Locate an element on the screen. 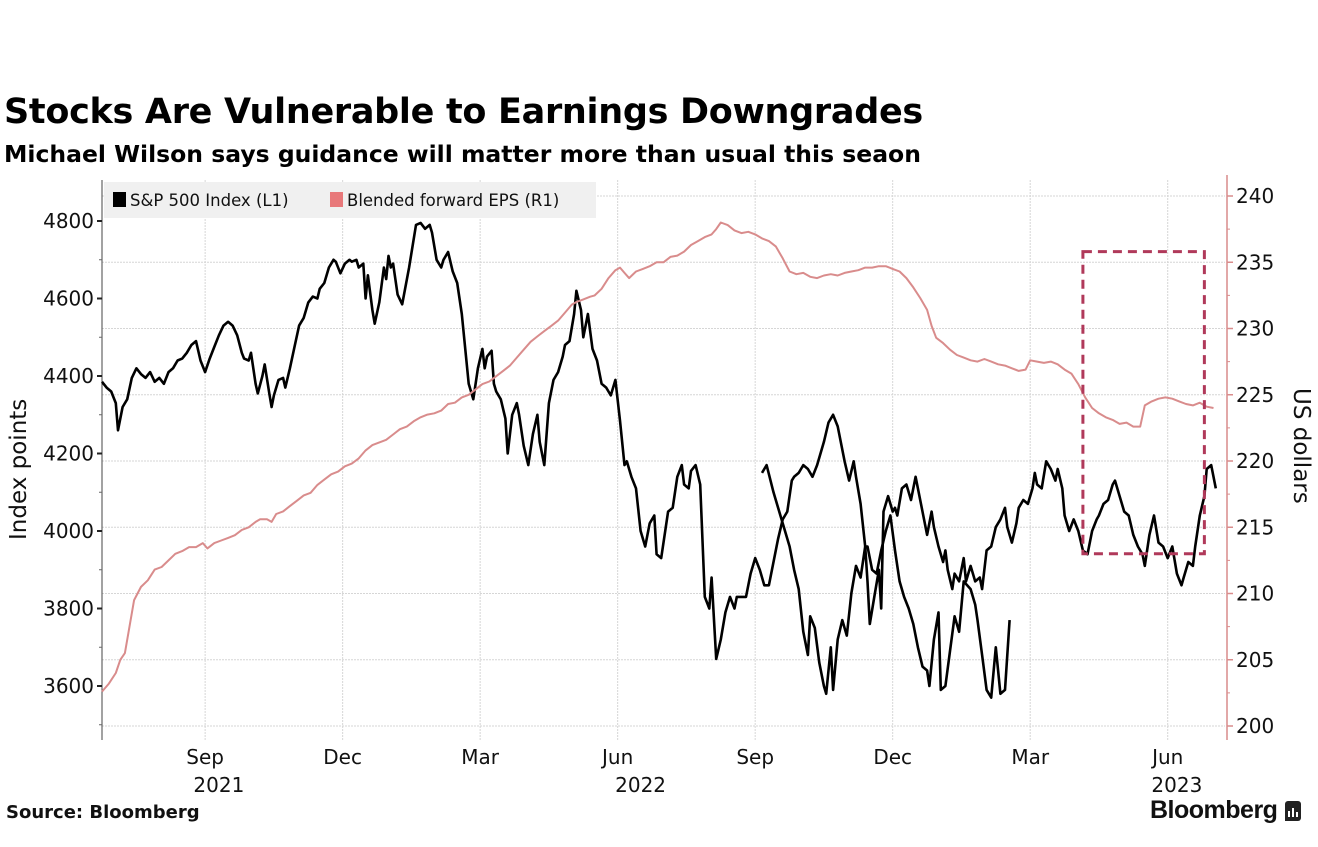  x-axis-year-label: 2023 is located at coordinates (1176, 785).